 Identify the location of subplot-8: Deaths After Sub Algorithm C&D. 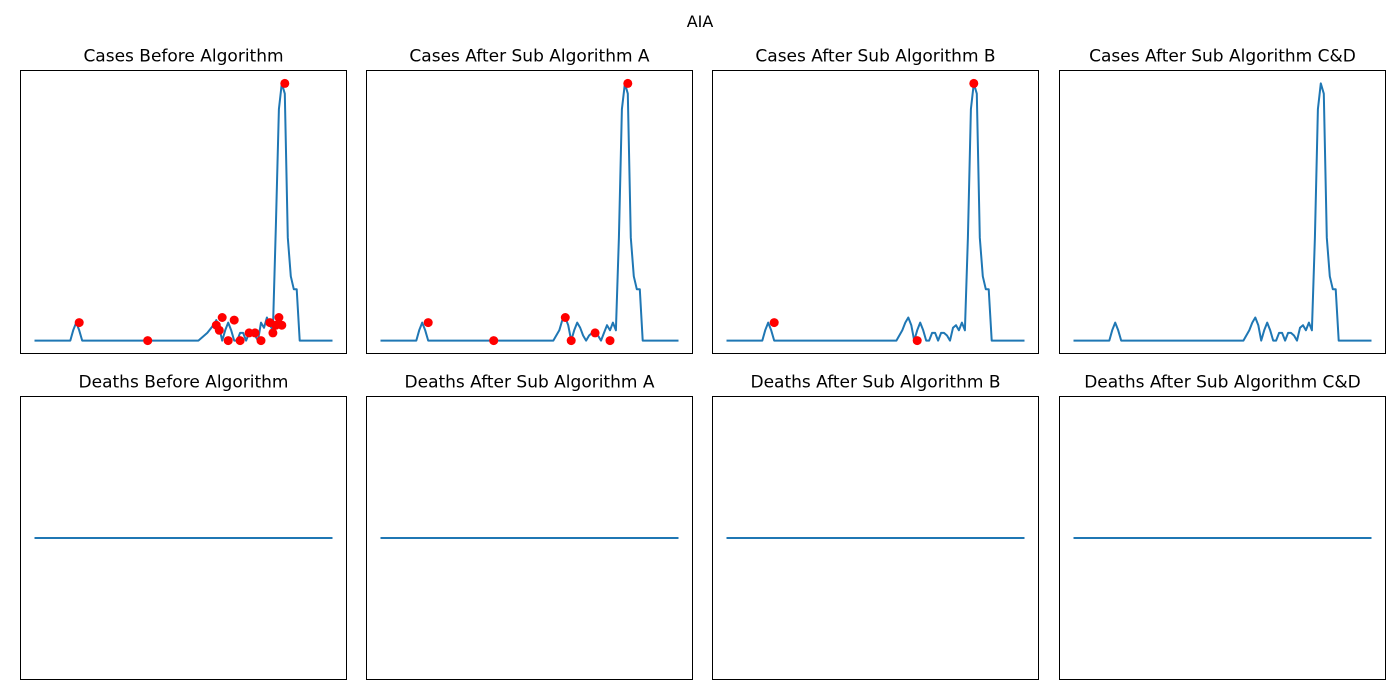
(1222, 526).